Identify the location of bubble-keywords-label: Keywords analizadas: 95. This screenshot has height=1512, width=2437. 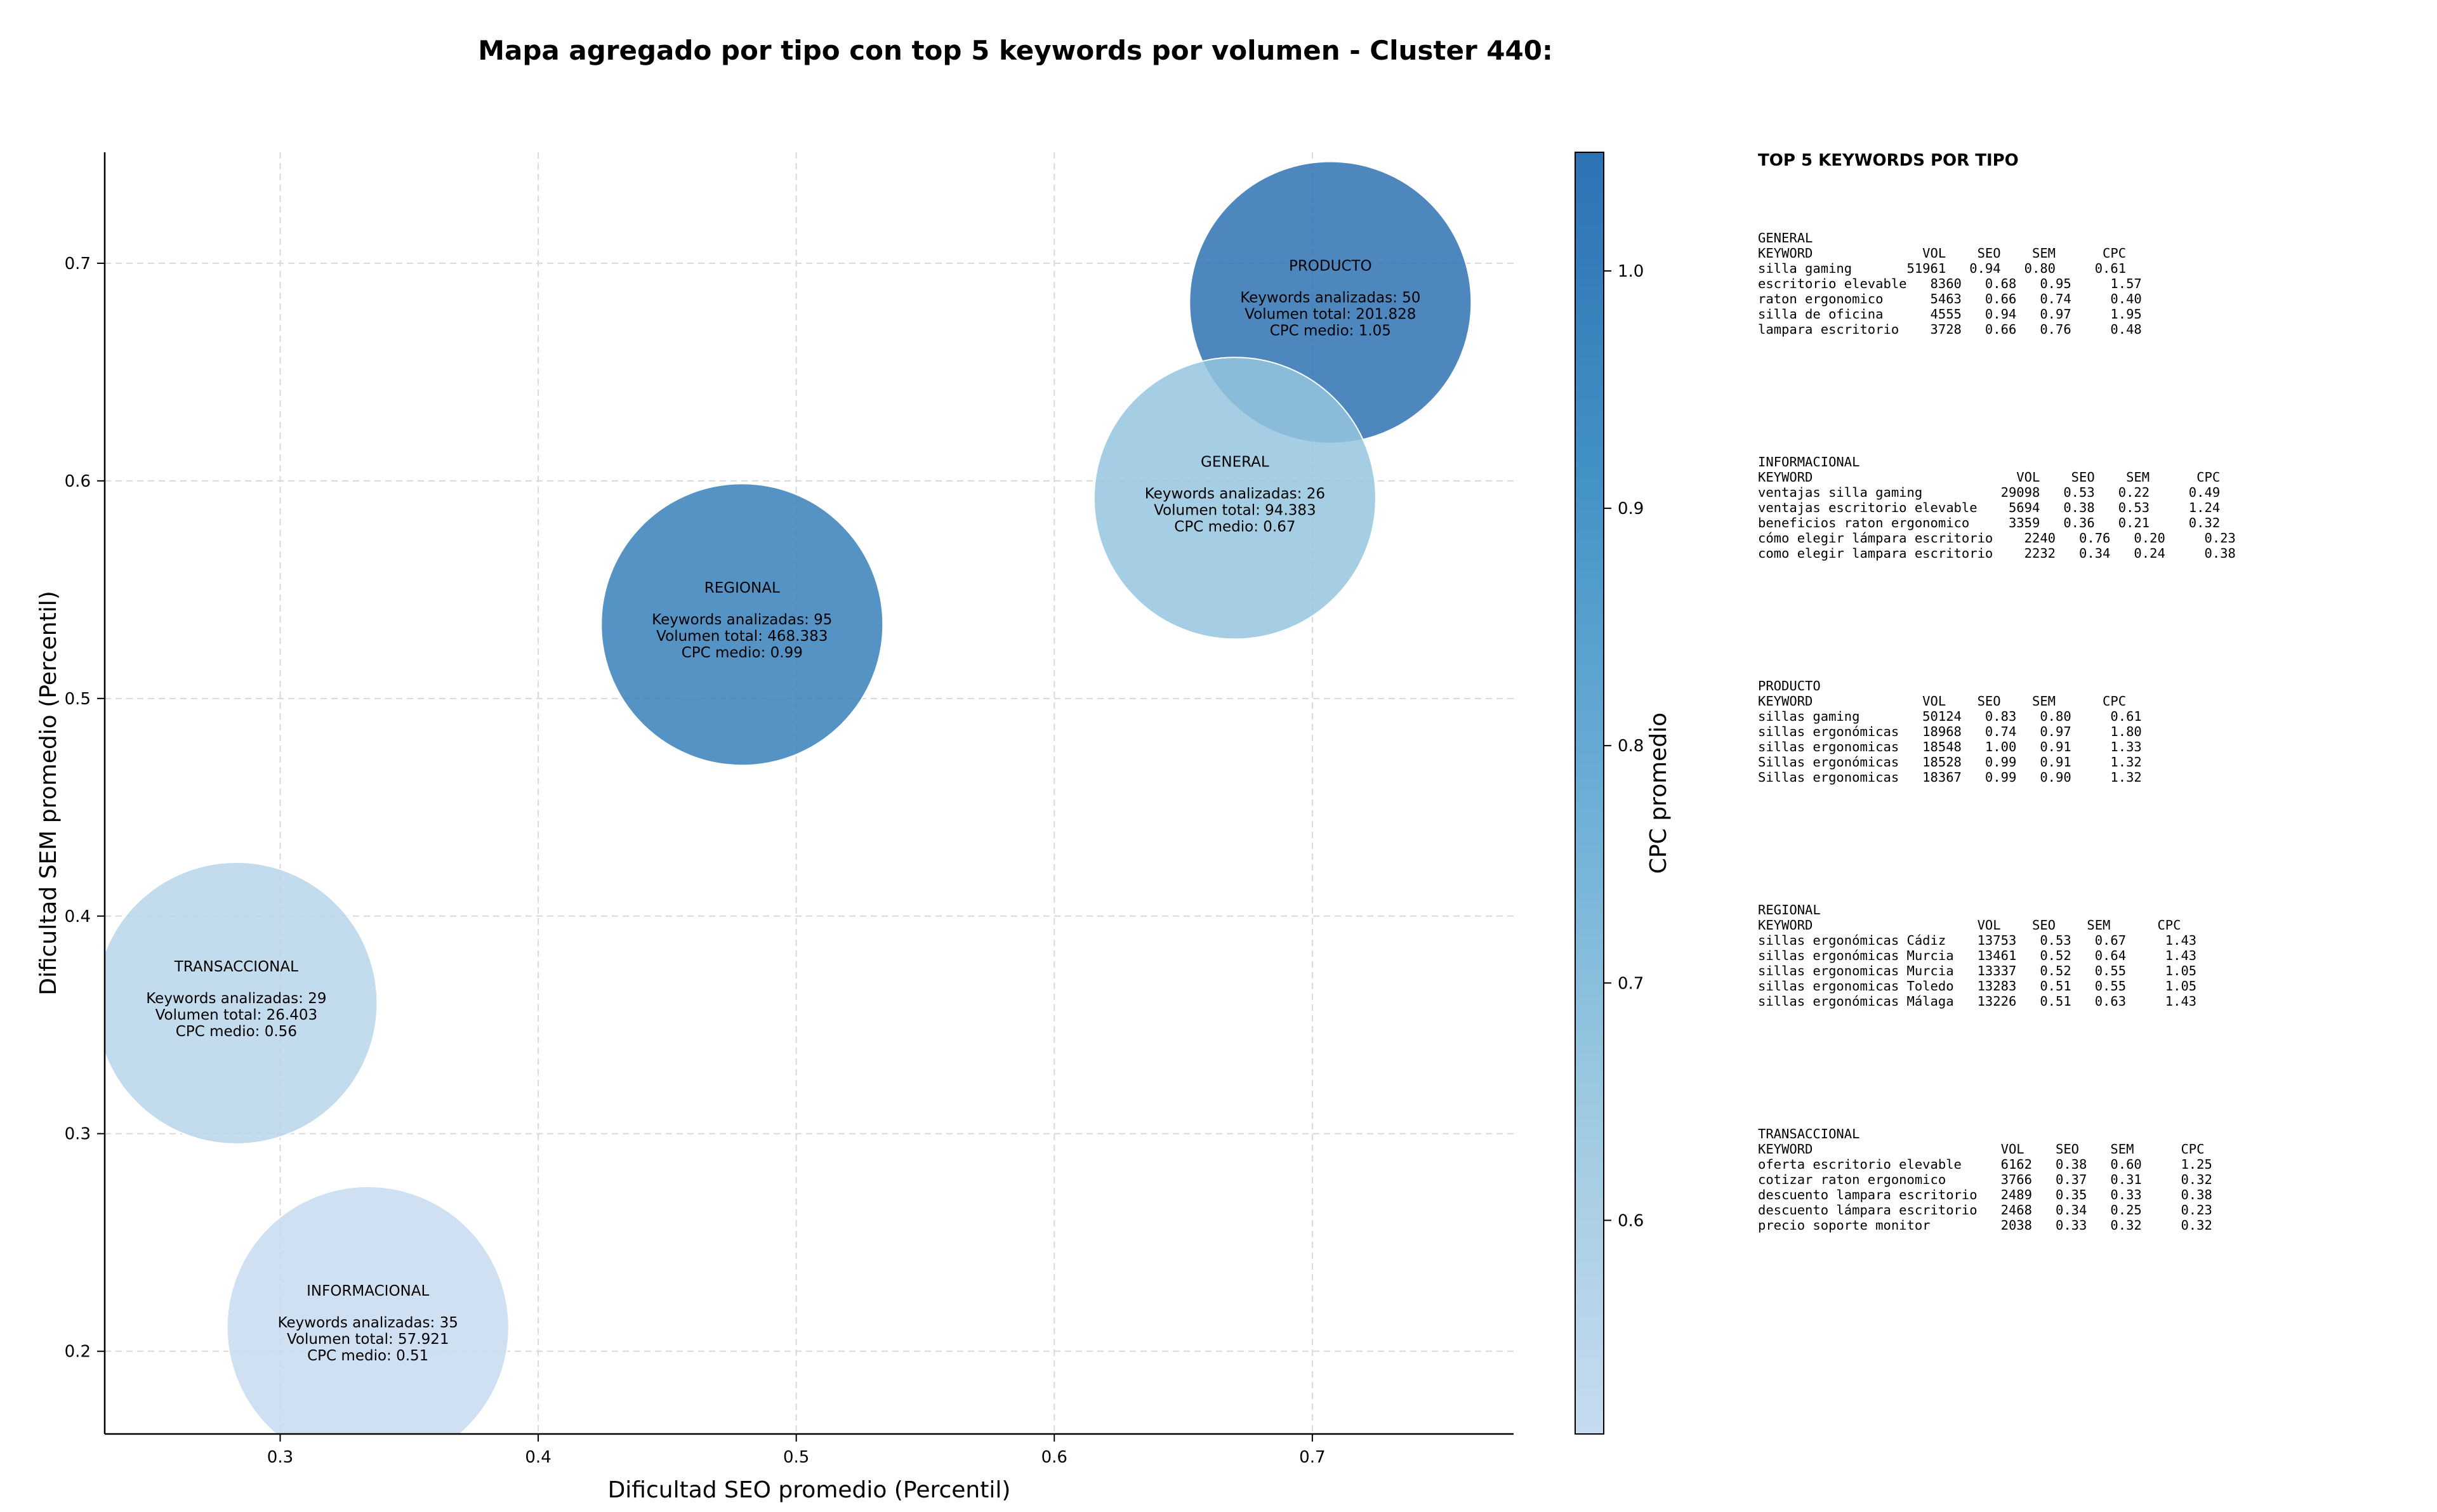
(742, 620).